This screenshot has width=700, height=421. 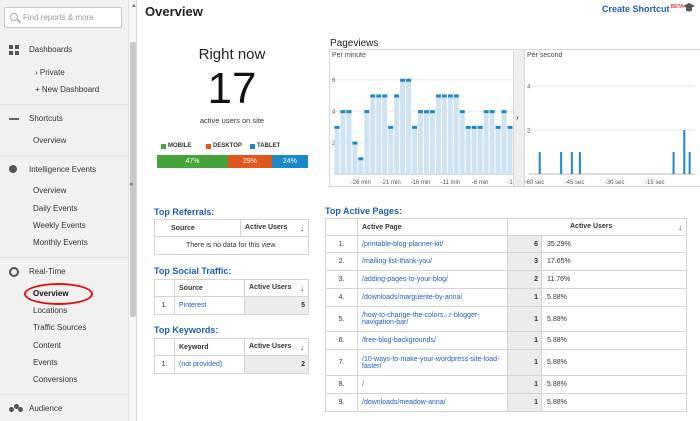 I want to click on active-page-link: /free-blog-backgrounds/, so click(x=432, y=340).